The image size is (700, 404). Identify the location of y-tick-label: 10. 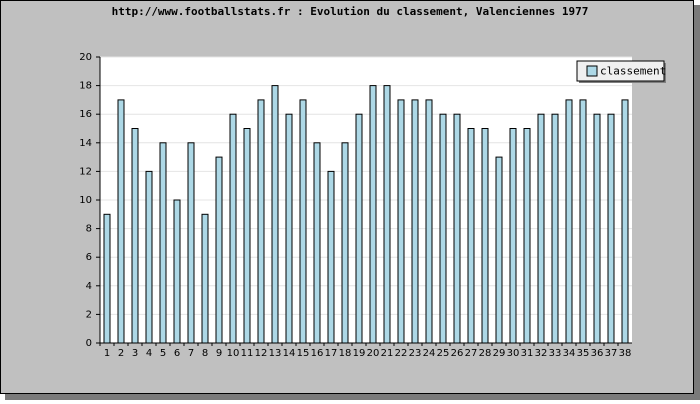
(85, 200).